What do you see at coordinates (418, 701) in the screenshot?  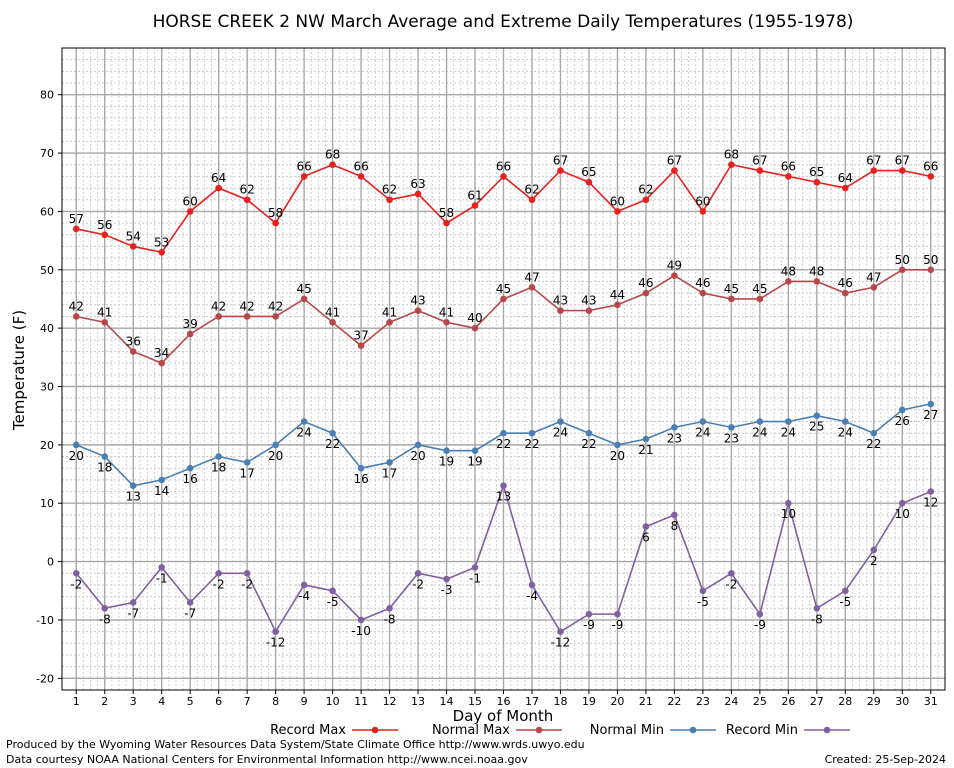 I see `x-tick-label: 13` at bounding box center [418, 701].